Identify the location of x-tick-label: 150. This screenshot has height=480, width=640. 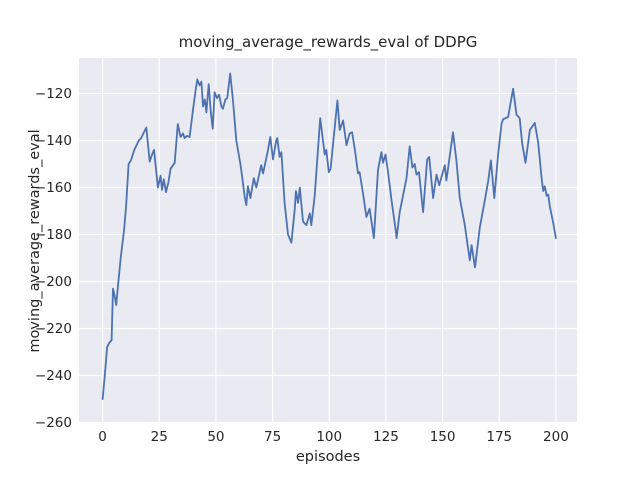
(443, 437).